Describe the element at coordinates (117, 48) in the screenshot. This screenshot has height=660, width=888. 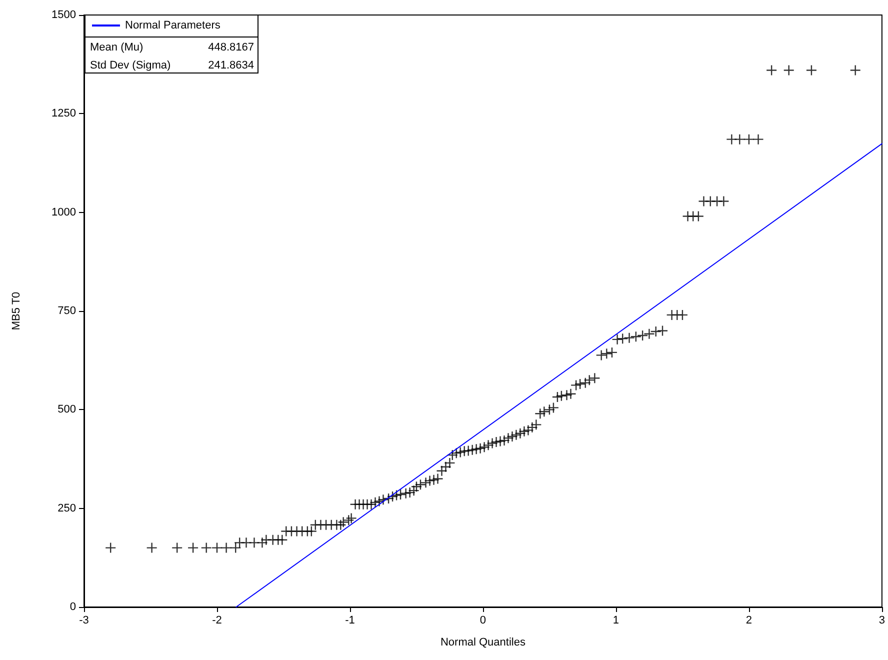
I see `annotation: Mean (Mu)` at that location.